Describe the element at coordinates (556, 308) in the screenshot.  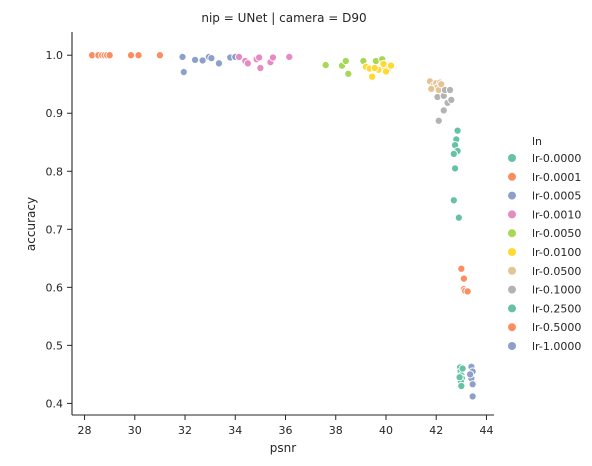
I see `legend-entry: lr-0.2500` at that location.